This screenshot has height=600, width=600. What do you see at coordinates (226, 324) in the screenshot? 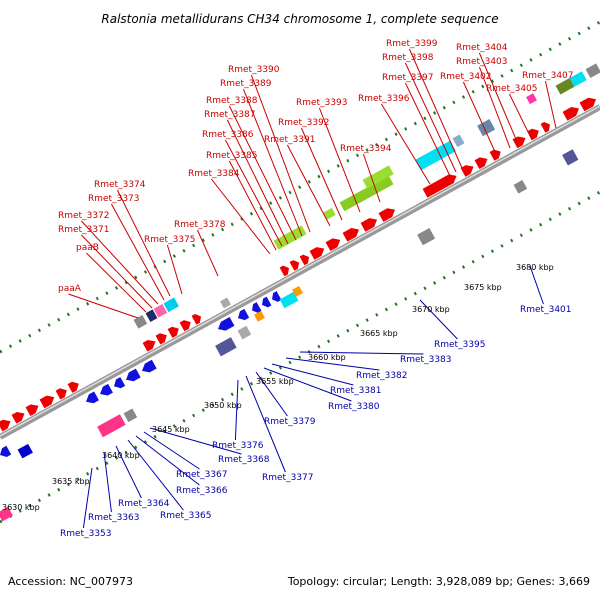
I see `reverse-gene-6-shape` at bounding box center [226, 324].